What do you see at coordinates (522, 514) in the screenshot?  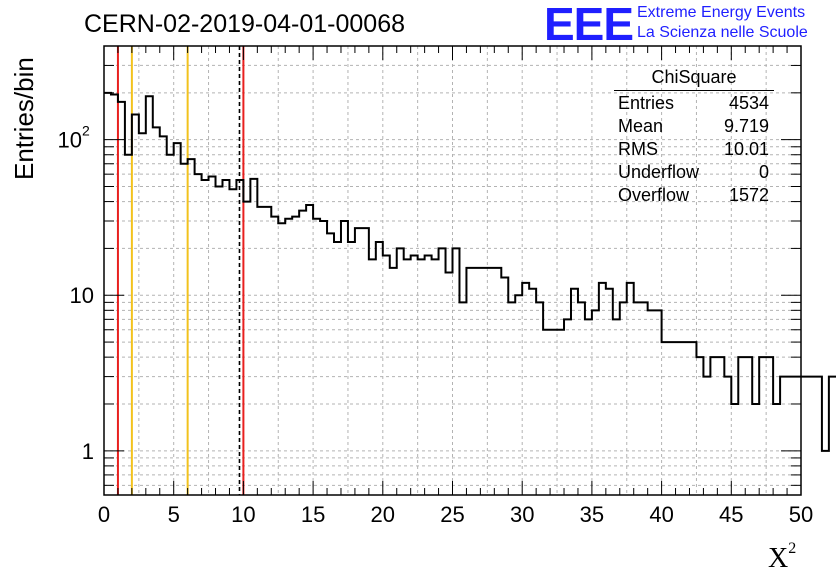 I see `x-tick-label: 30` at bounding box center [522, 514].